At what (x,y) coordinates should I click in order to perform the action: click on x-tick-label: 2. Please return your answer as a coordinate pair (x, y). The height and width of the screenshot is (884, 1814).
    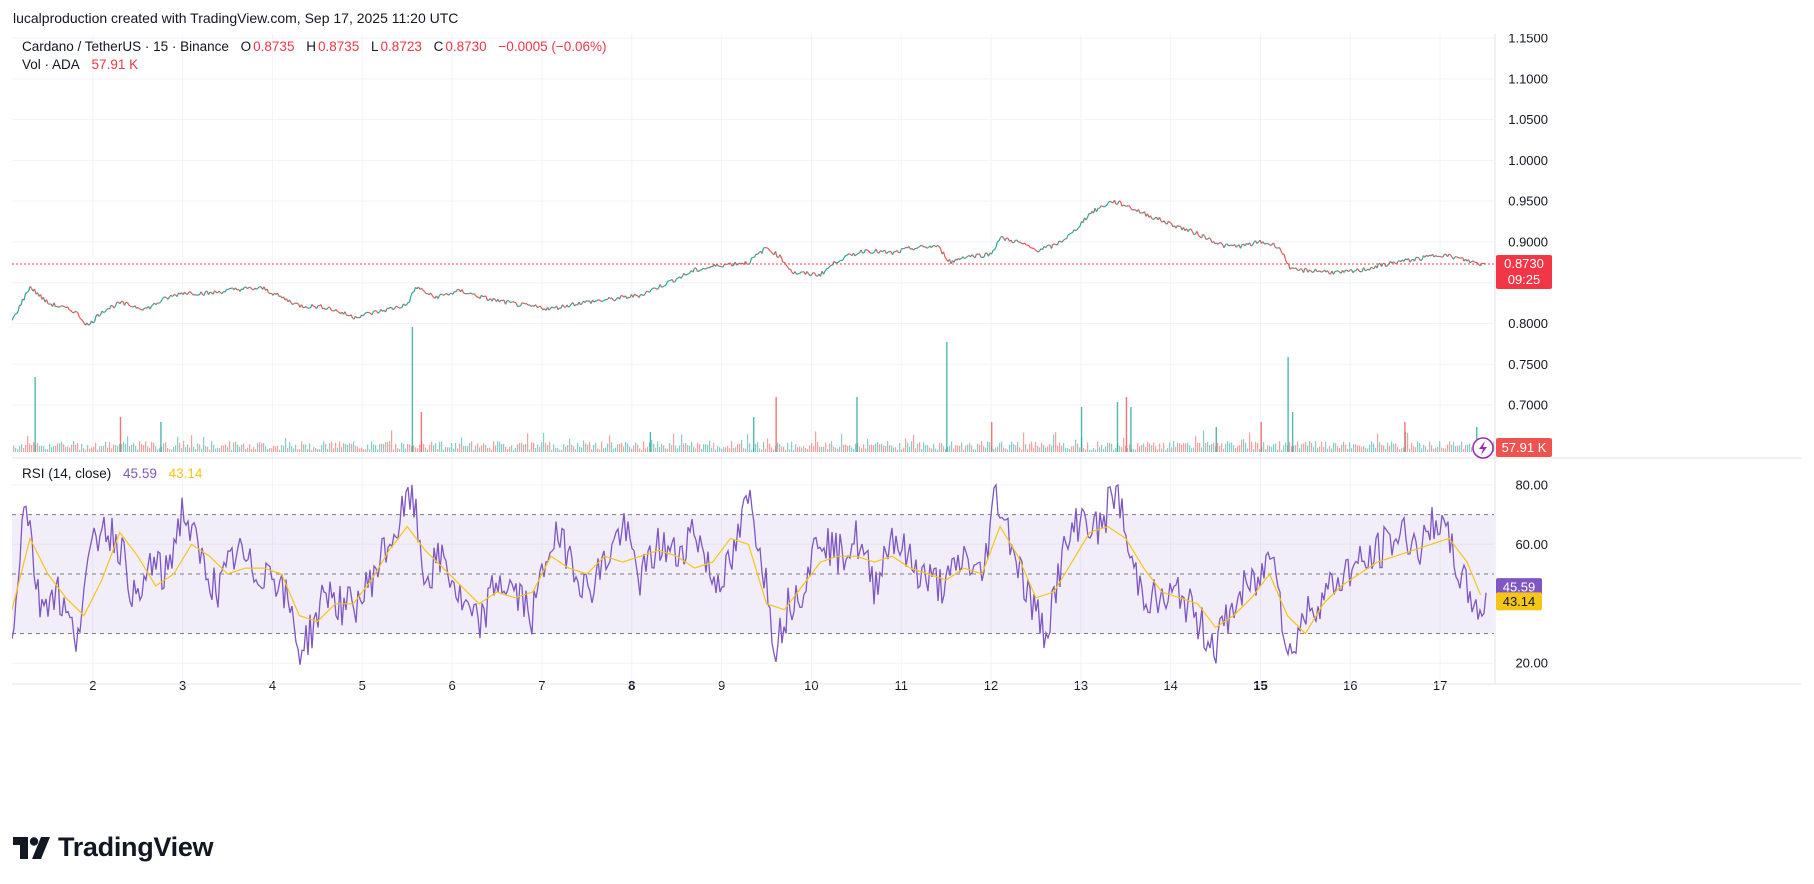
    Looking at the image, I should click on (92, 685).